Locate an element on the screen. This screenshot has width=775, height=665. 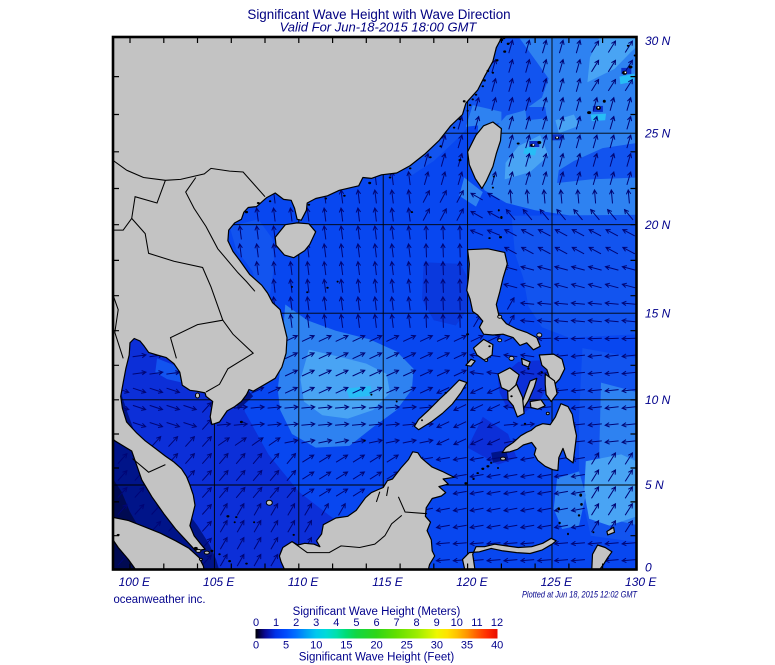
svg-text: 20 N is located at coordinates (657, 225).